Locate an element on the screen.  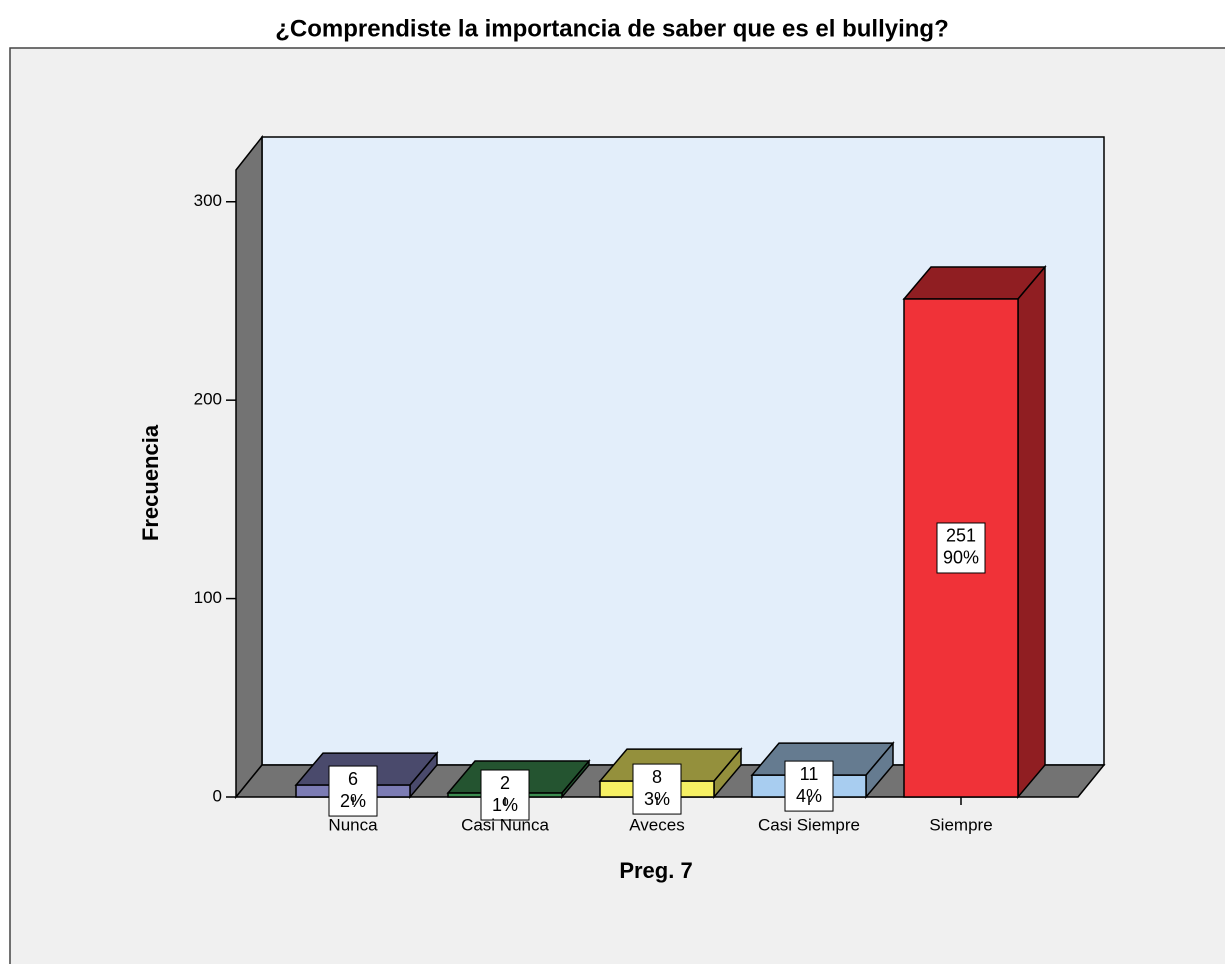
y-tick-label: 100 is located at coordinates (208, 597).